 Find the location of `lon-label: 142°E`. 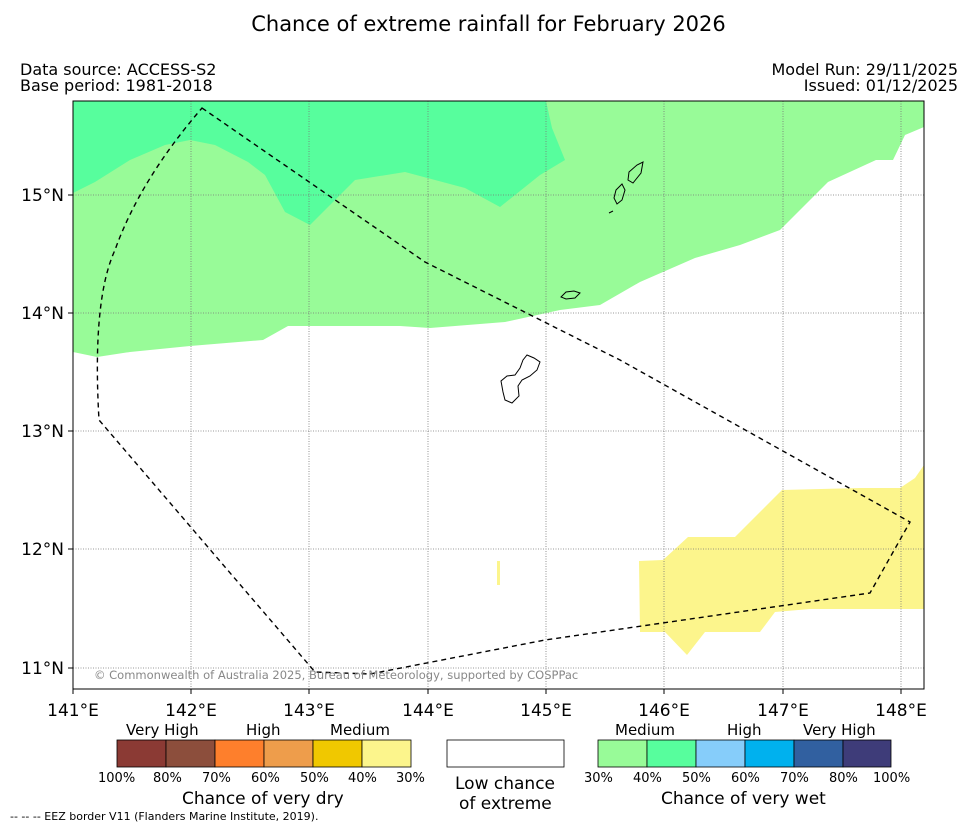

lon-label: 142°E is located at coordinates (191, 711).